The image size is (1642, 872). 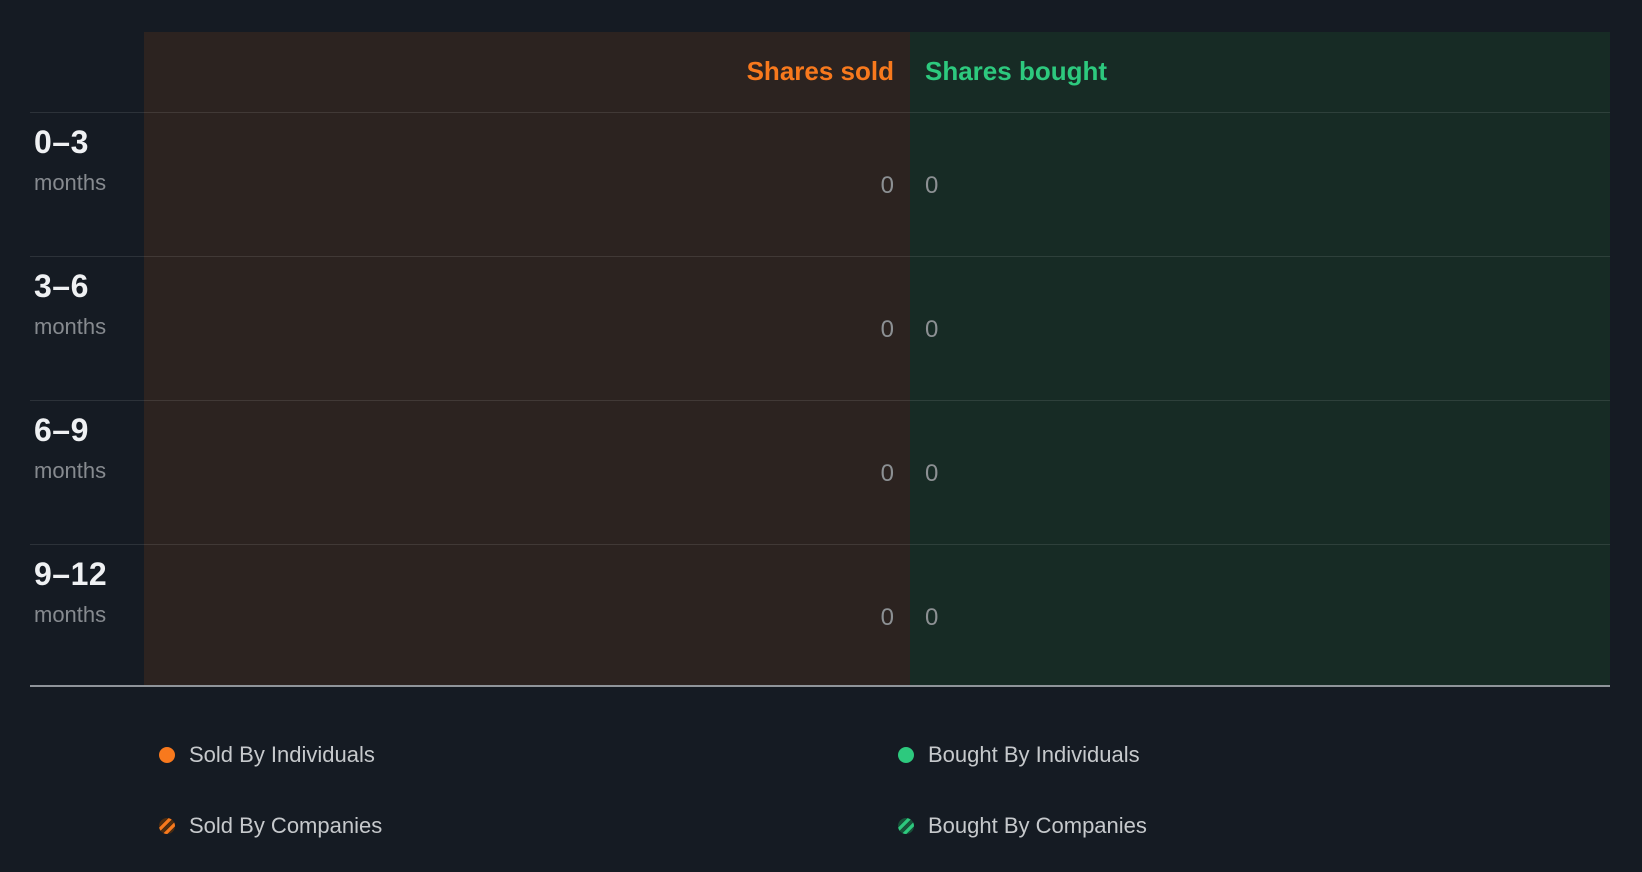 What do you see at coordinates (71, 574) in the screenshot?
I see `row-range-label: 9–12` at bounding box center [71, 574].